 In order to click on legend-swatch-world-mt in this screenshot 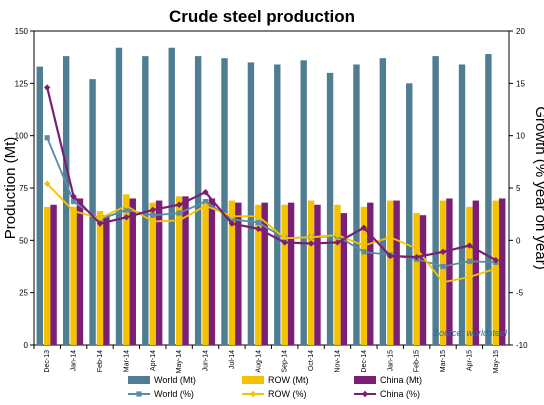, I will do `click(139, 380)`.